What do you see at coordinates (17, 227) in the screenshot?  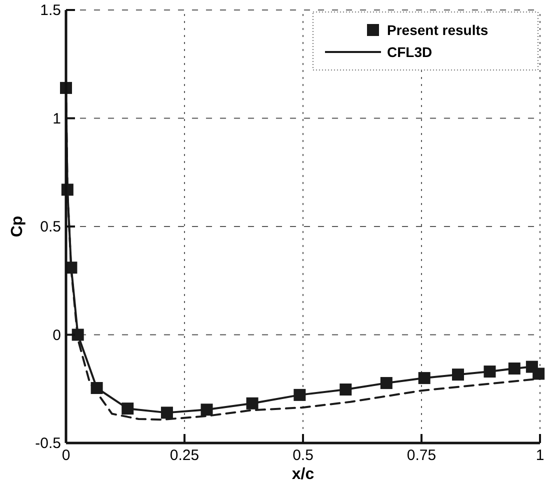 I see `y-axis-title: Cp` at bounding box center [17, 227].